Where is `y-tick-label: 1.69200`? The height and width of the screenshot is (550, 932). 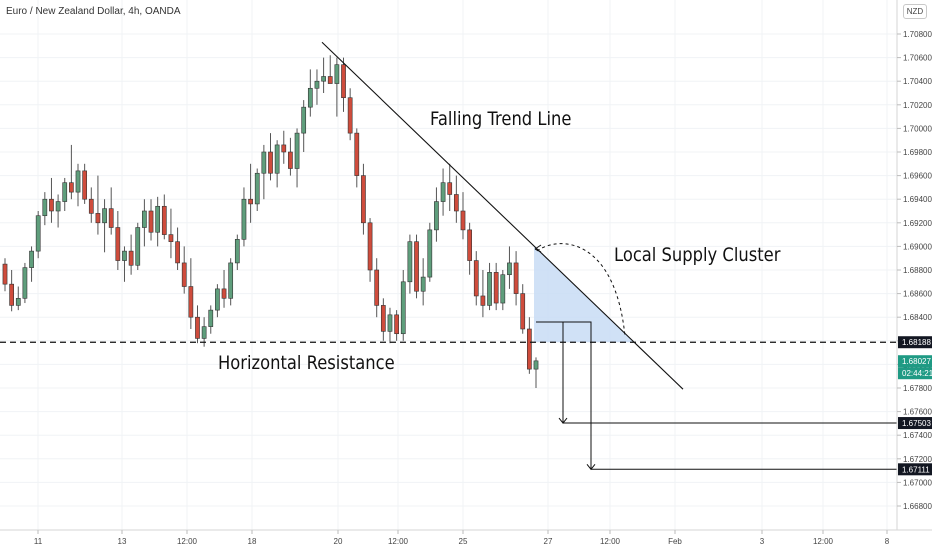 y-tick-label: 1.69200 is located at coordinates (917, 223).